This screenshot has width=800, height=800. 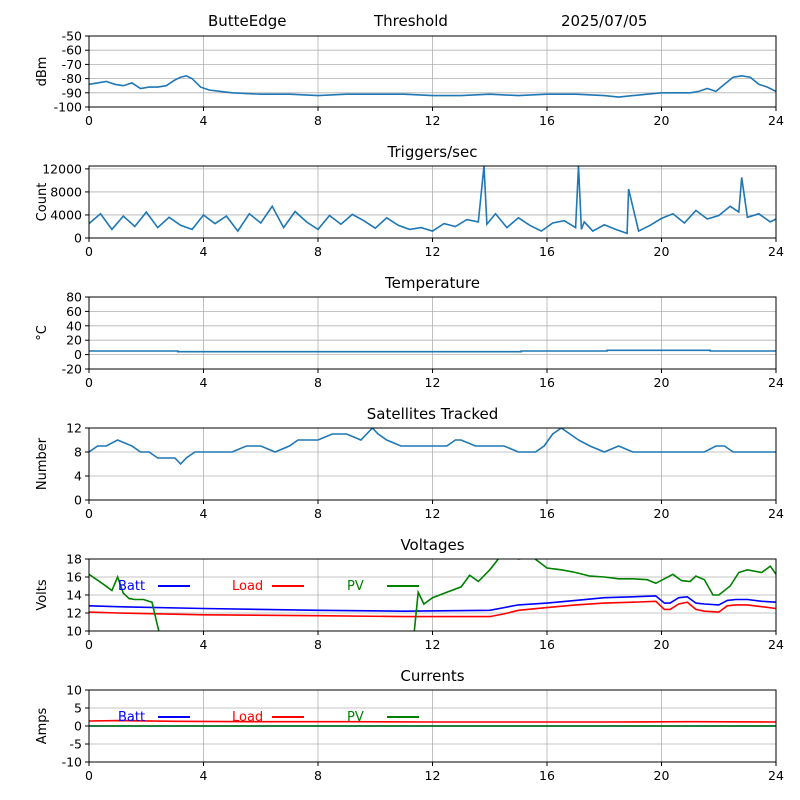 What do you see at coordinates (66, 214) in the screenshot?
I see `y-tick-label: 4000` at bounding box center [66, 214].